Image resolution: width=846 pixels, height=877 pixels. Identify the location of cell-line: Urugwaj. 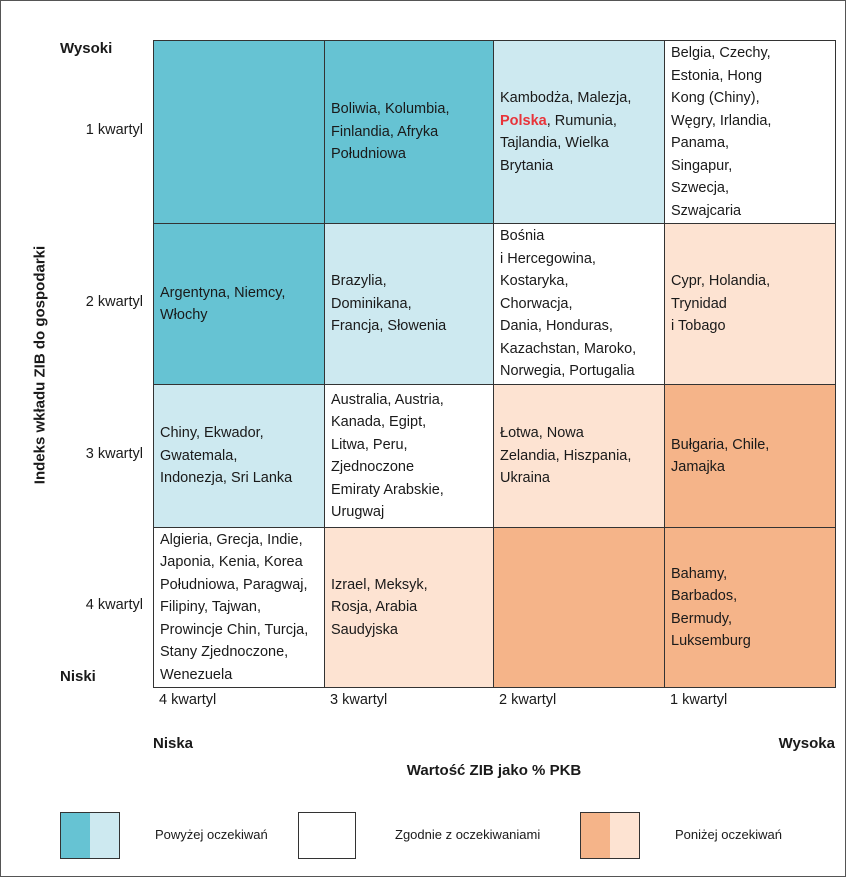
(358, 512).